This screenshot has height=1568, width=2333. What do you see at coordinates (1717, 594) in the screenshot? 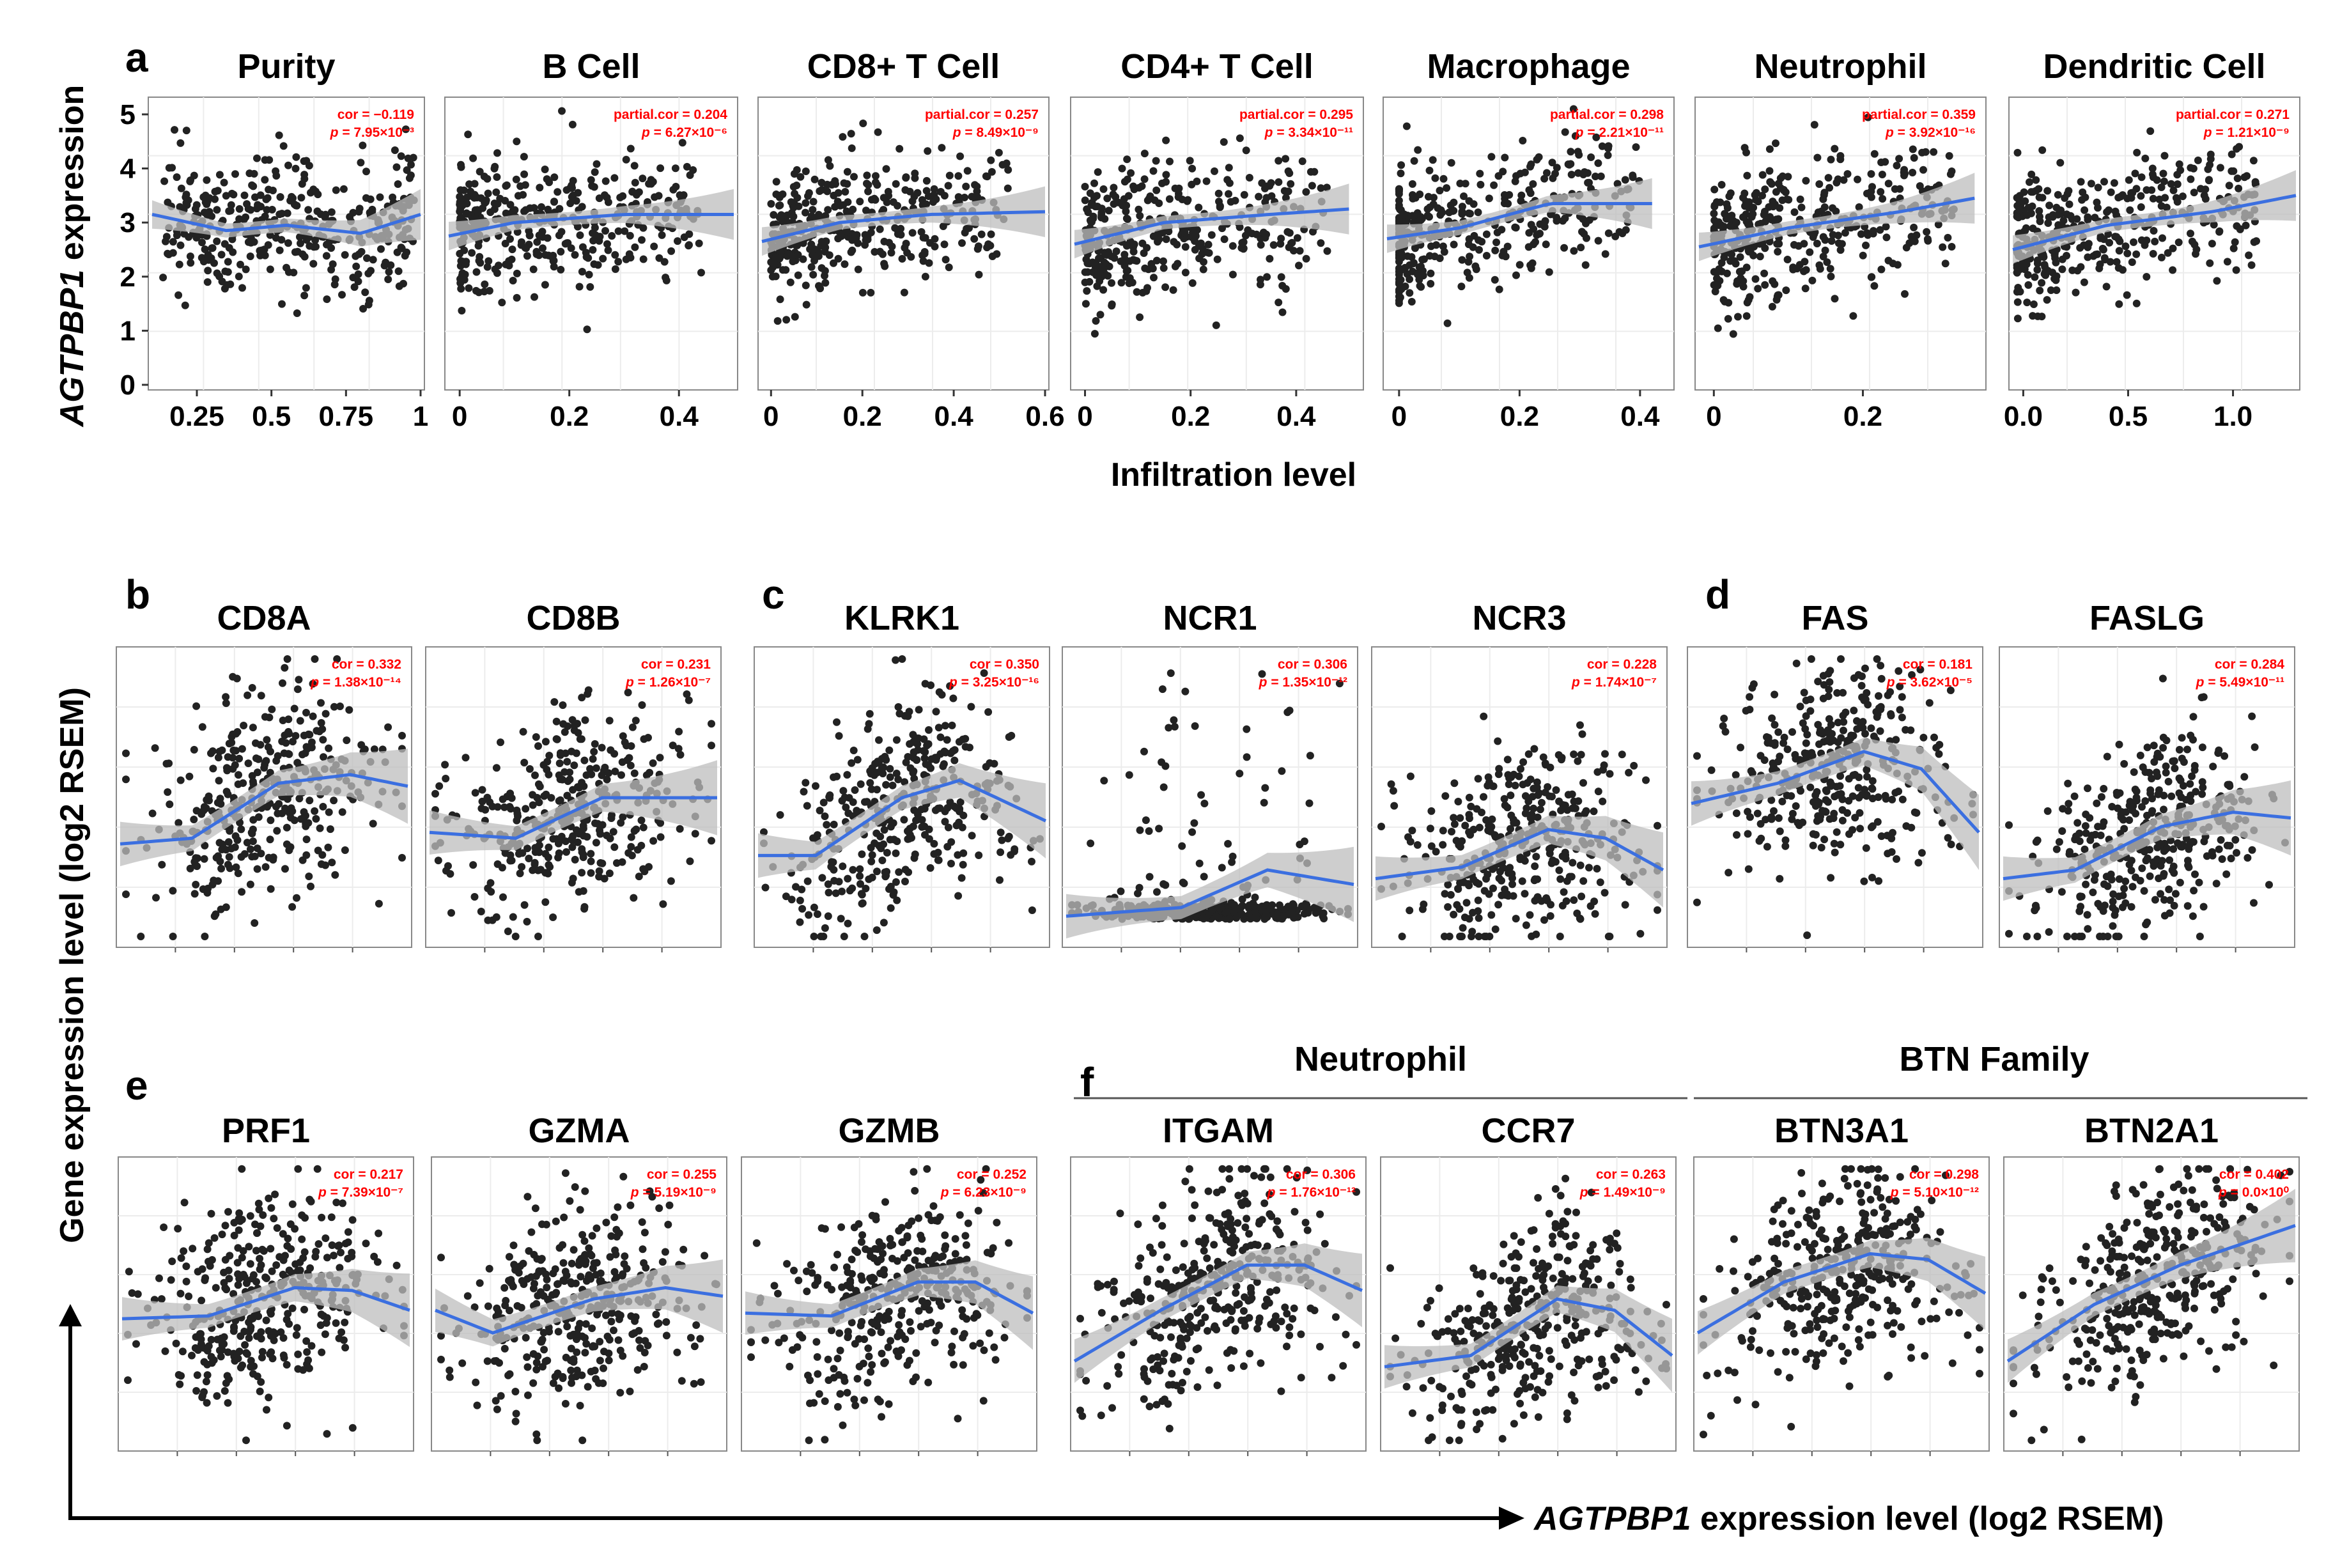
I see `panel-letter-d: d` at bounding box center [1717, 594].